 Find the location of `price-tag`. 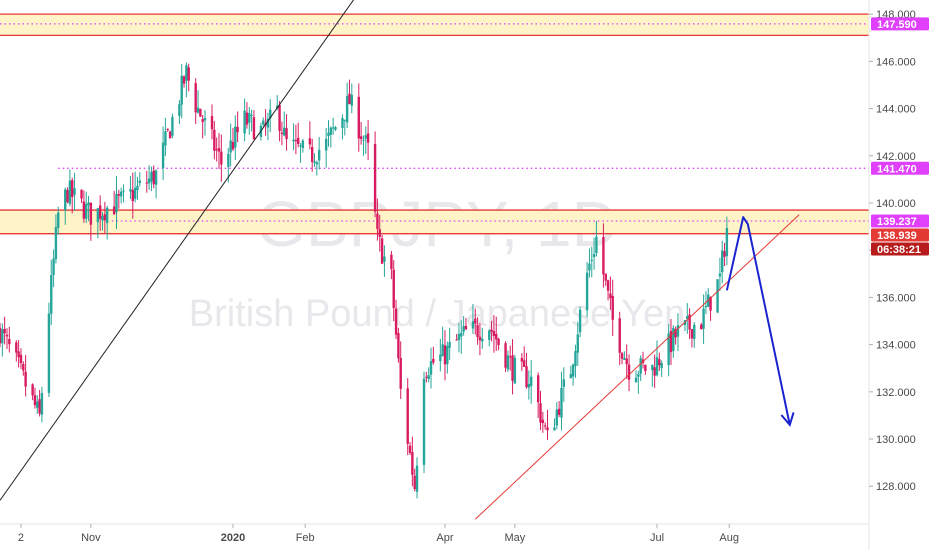

price-tag is located at coordinates (900, 24).